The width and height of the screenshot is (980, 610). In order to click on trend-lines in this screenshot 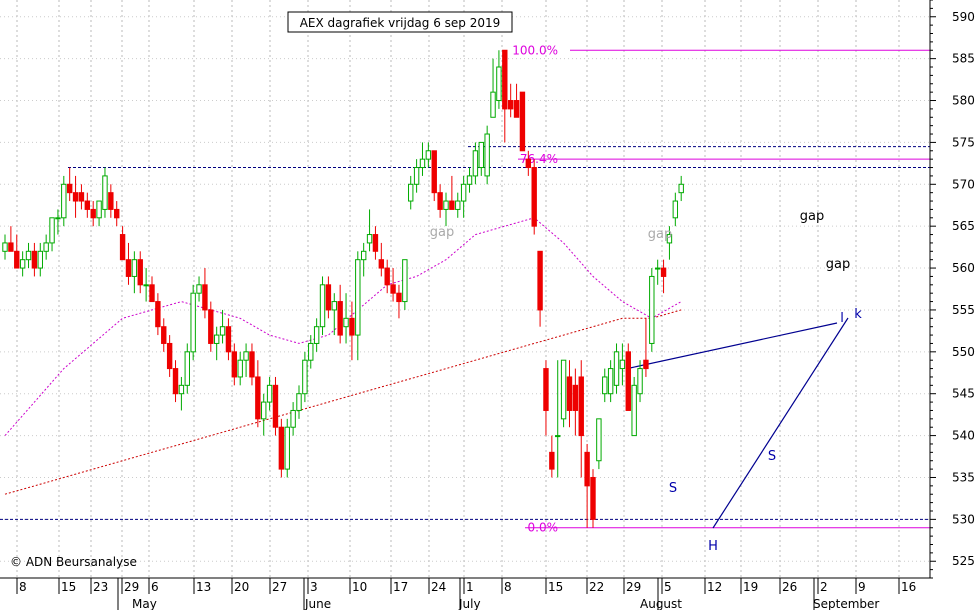, I will do `click(739, 423)`.